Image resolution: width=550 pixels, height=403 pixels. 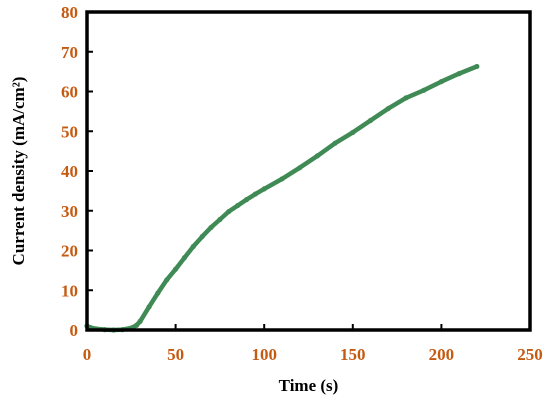 What do you see at coordinates (69, 12) in the screenshot?
I see `y-tick-label: 80` at bounding box center [69, 12].